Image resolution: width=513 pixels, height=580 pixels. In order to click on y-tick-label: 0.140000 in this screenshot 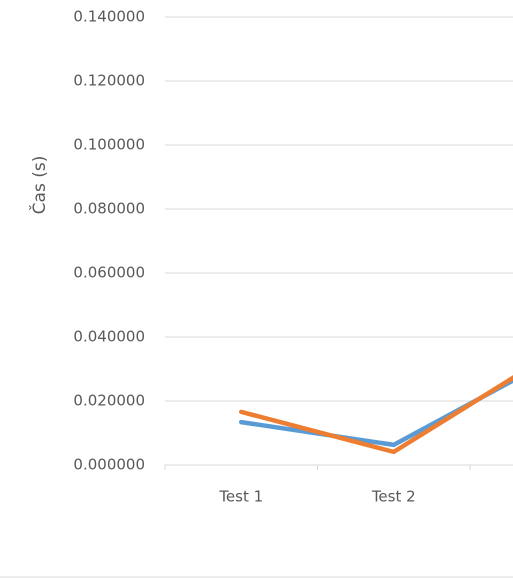, I will do `click(109, 17)`.